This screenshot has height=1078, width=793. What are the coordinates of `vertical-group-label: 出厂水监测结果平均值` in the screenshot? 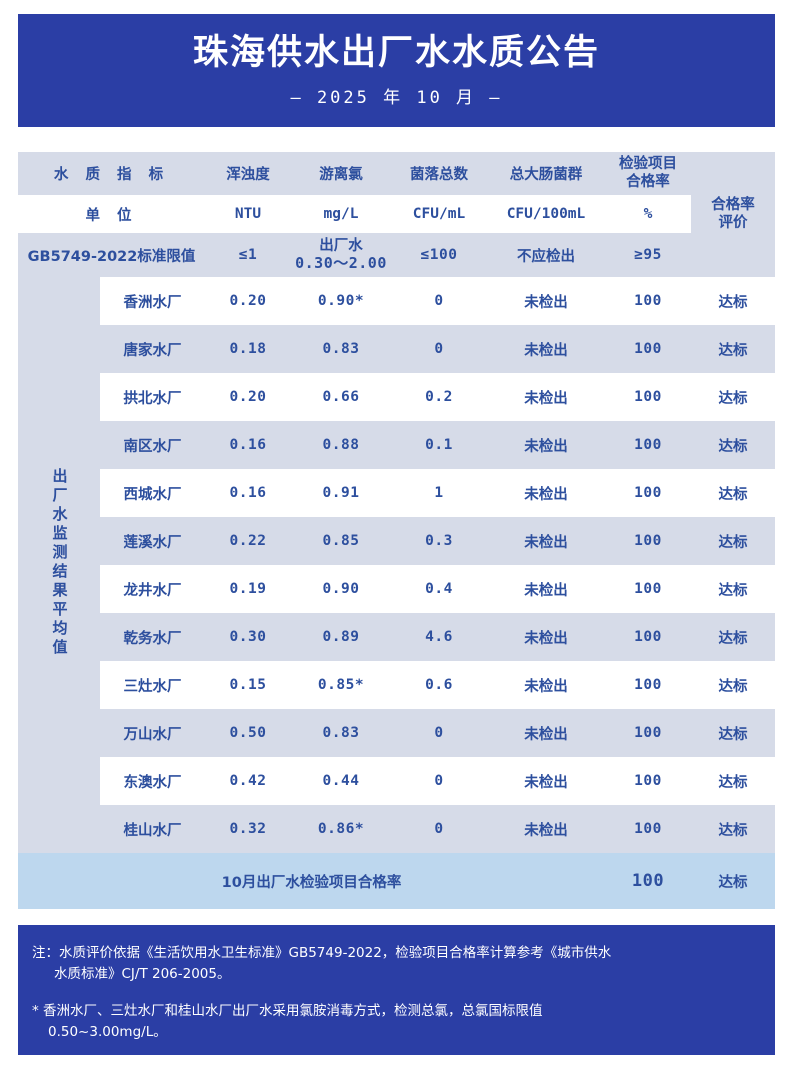 It's located at (59, 563).